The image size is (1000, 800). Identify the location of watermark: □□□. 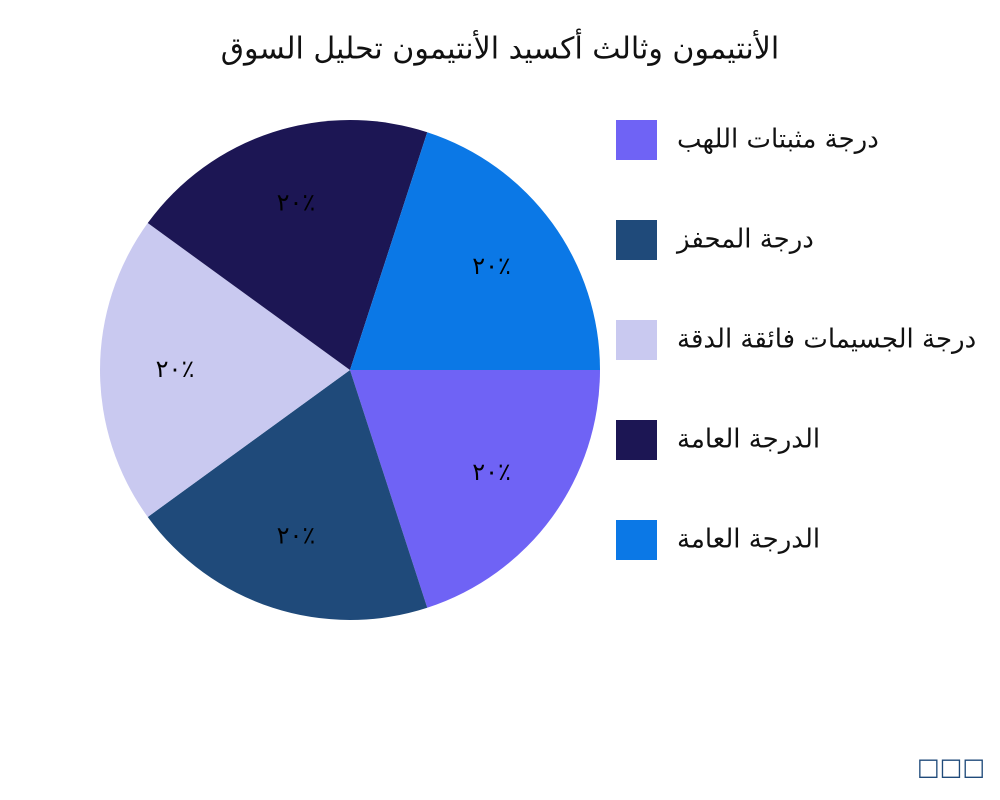
(951, 767).